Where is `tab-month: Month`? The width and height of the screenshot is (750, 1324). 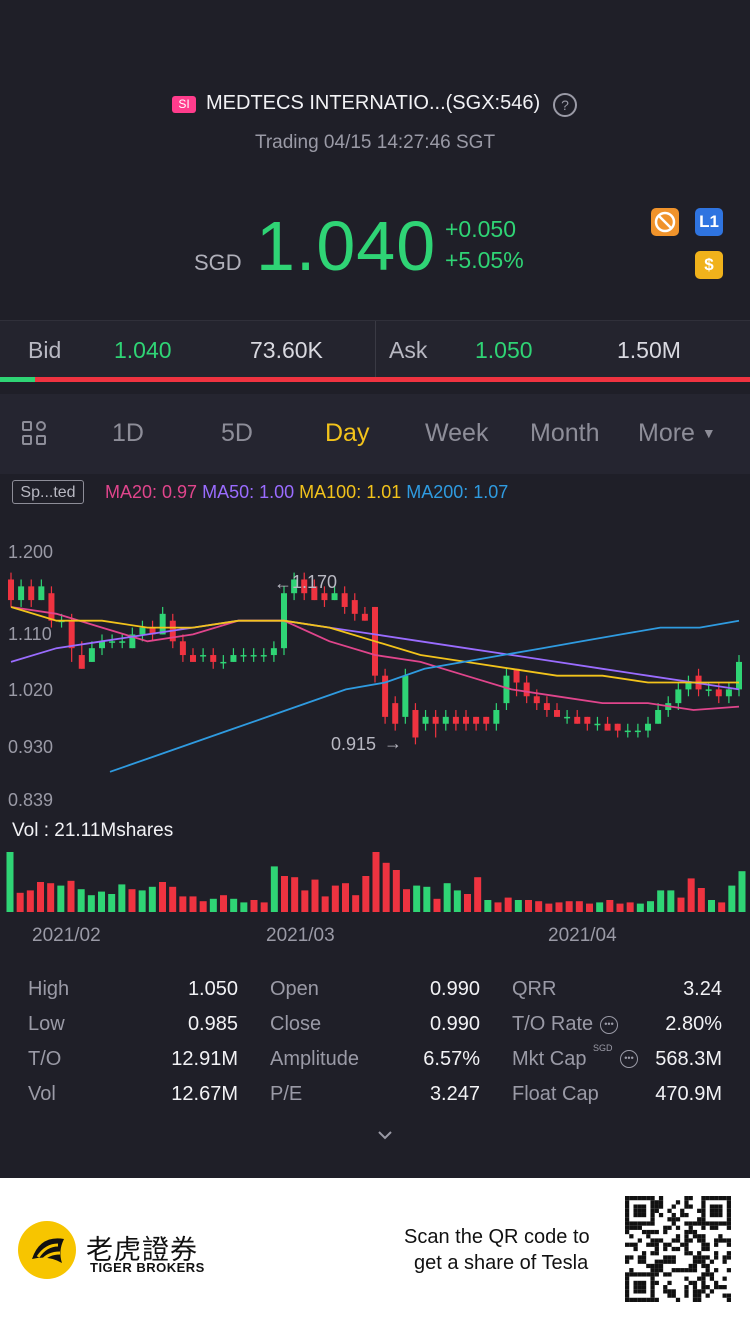 tab-month: Month is located at coordinates (565, 433).